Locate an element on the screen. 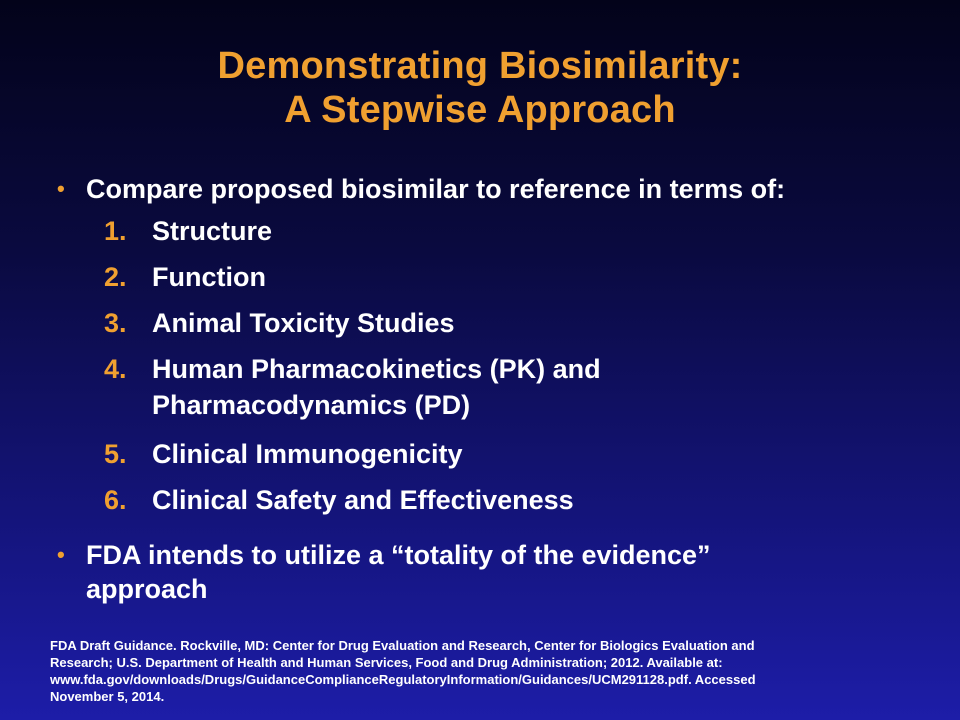 The height and width of the screenshot is (720, 960). item-number: 6. is located at coordinates (115, 500).